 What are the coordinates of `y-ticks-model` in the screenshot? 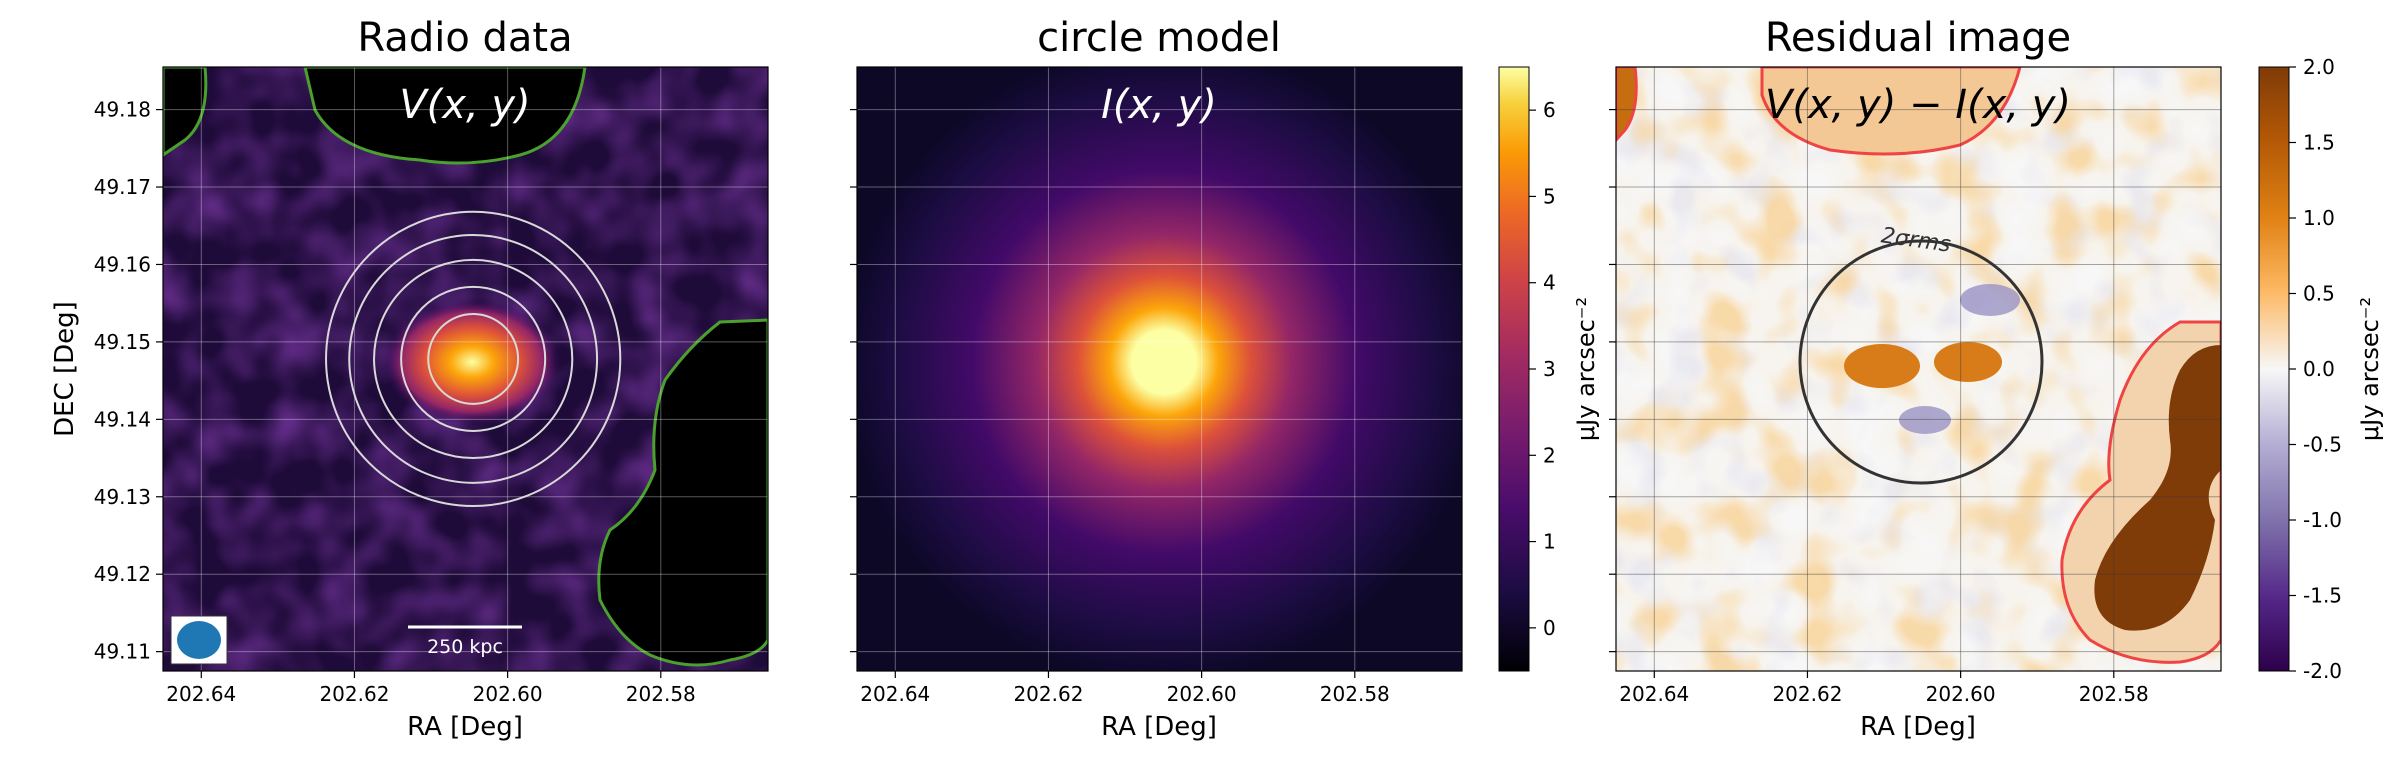 It's located at (853, 380).